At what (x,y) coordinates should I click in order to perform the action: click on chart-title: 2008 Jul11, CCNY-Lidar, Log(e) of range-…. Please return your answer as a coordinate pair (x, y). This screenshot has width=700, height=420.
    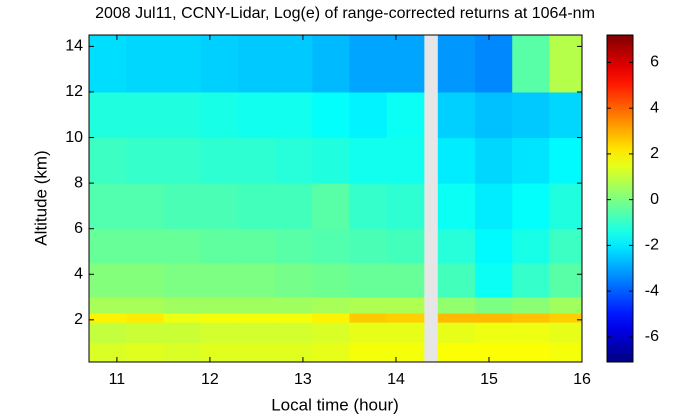
    Looking at the image, I should click on (345, 13).